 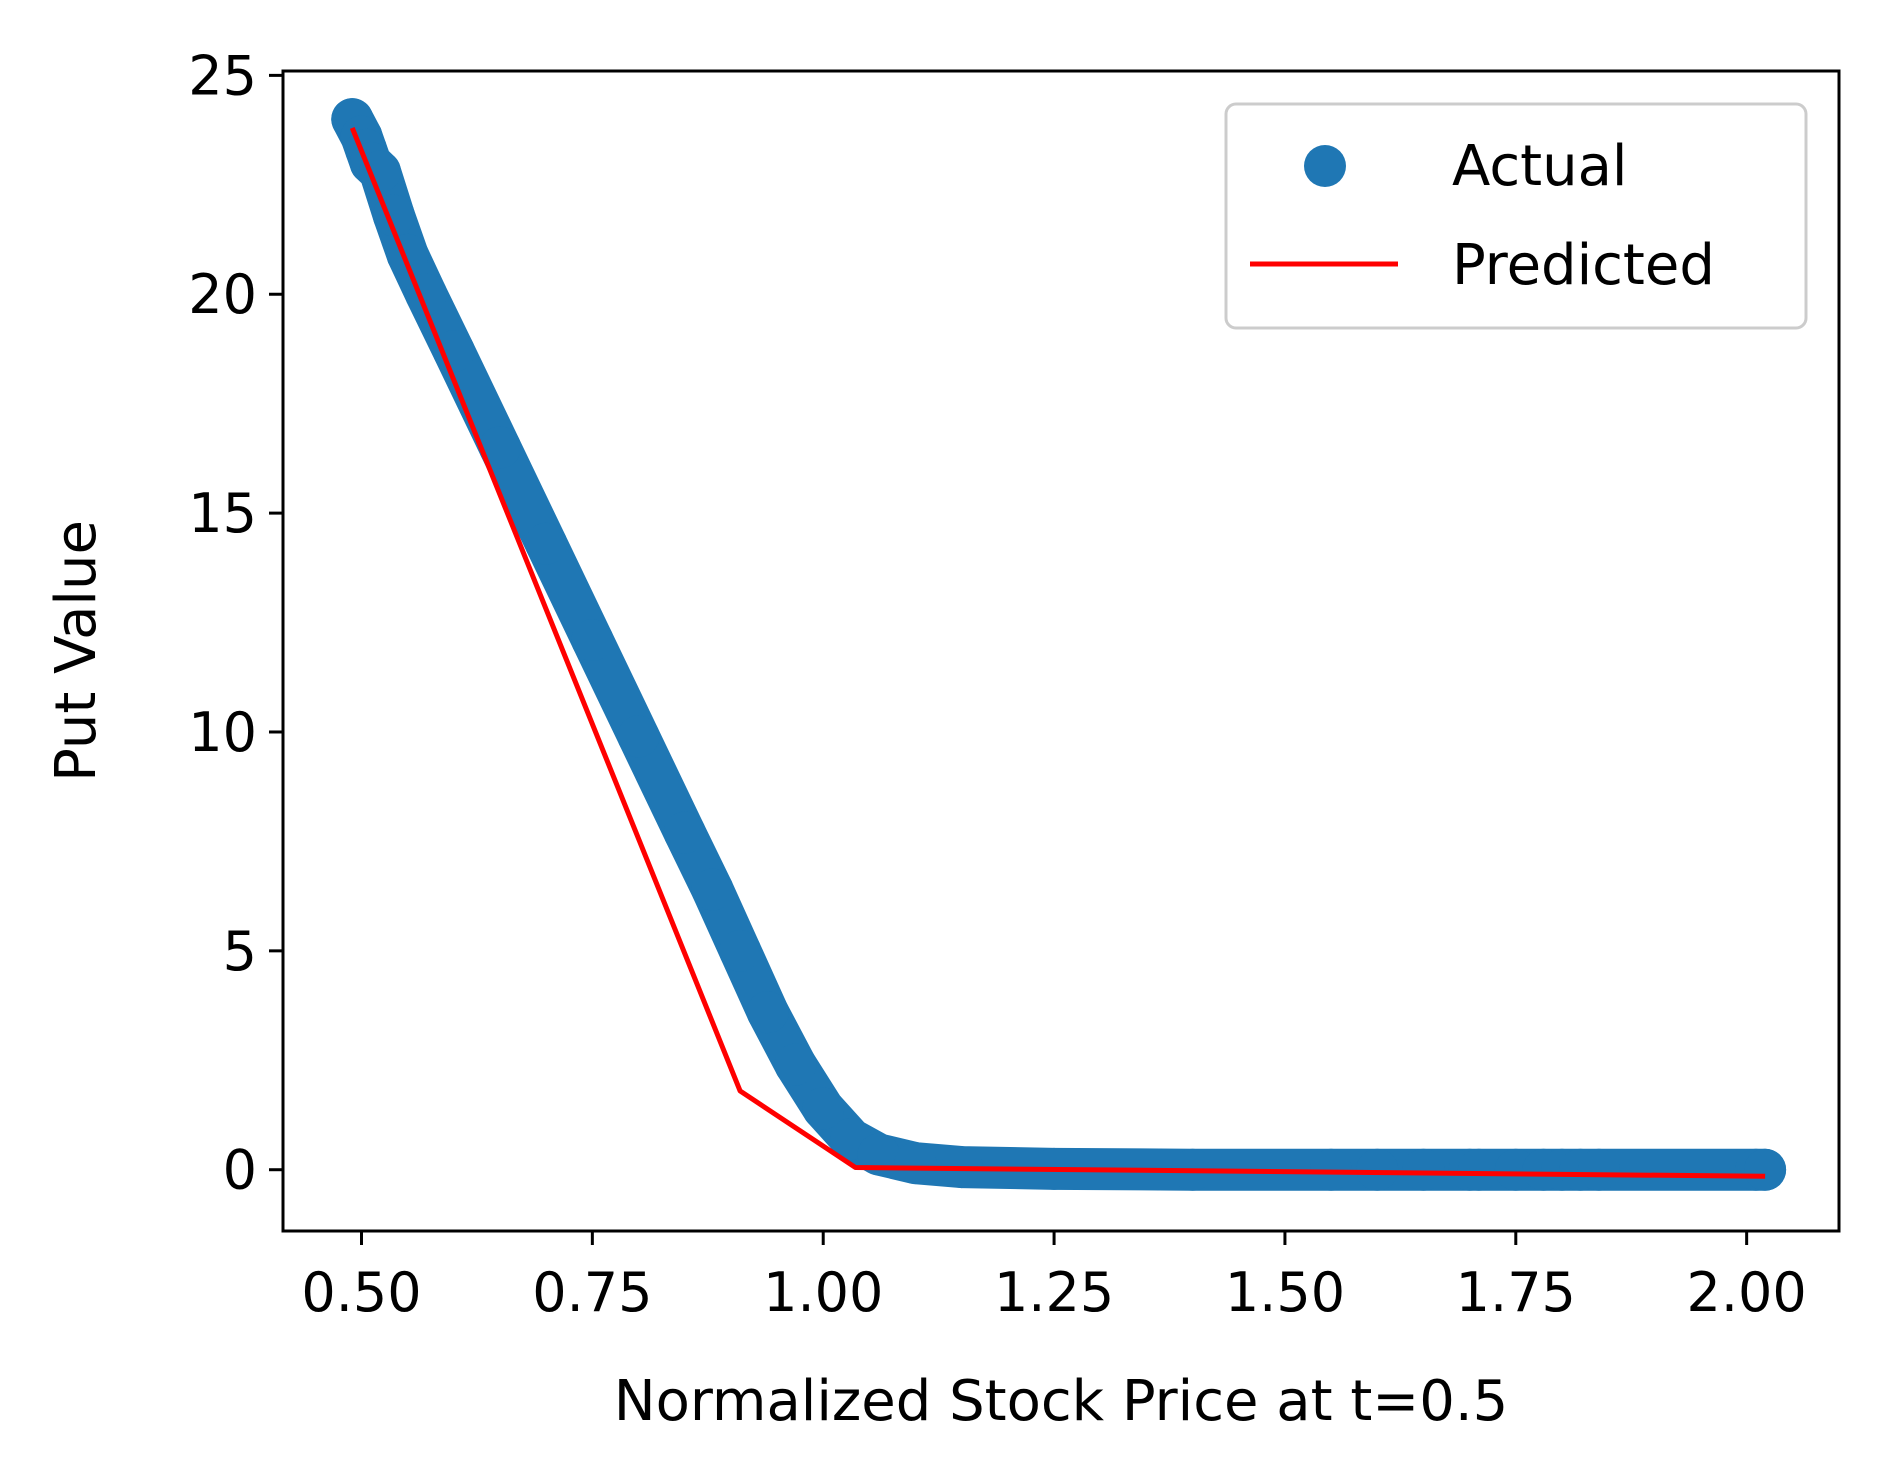 What do you see at coordinates (222, 732) in the screenshot?
I see `y-tick-label-2: 10` at bounding box center [222, 732].